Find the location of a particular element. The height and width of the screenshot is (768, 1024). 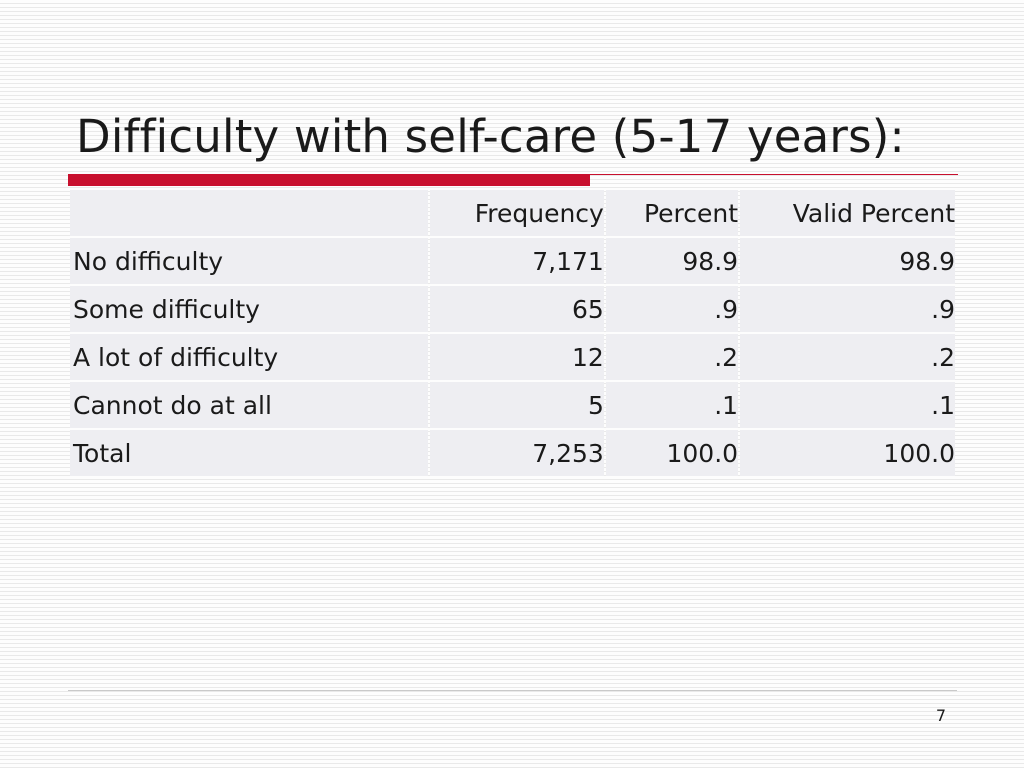

header-frequency: Frequency is located at coordinates (516, 213).